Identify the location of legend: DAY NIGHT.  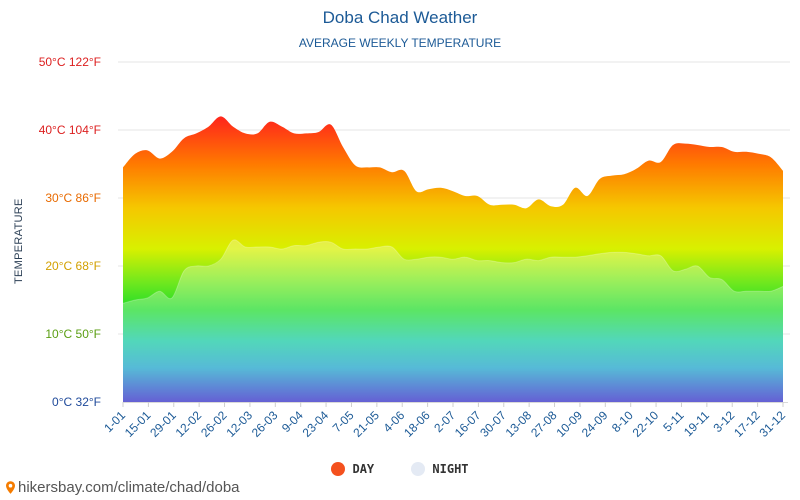
(400, 470).